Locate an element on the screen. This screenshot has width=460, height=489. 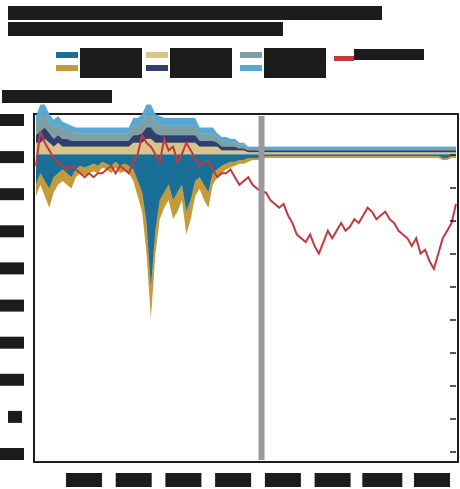
axis-unit-label-box is located at coordinates (57, 96).